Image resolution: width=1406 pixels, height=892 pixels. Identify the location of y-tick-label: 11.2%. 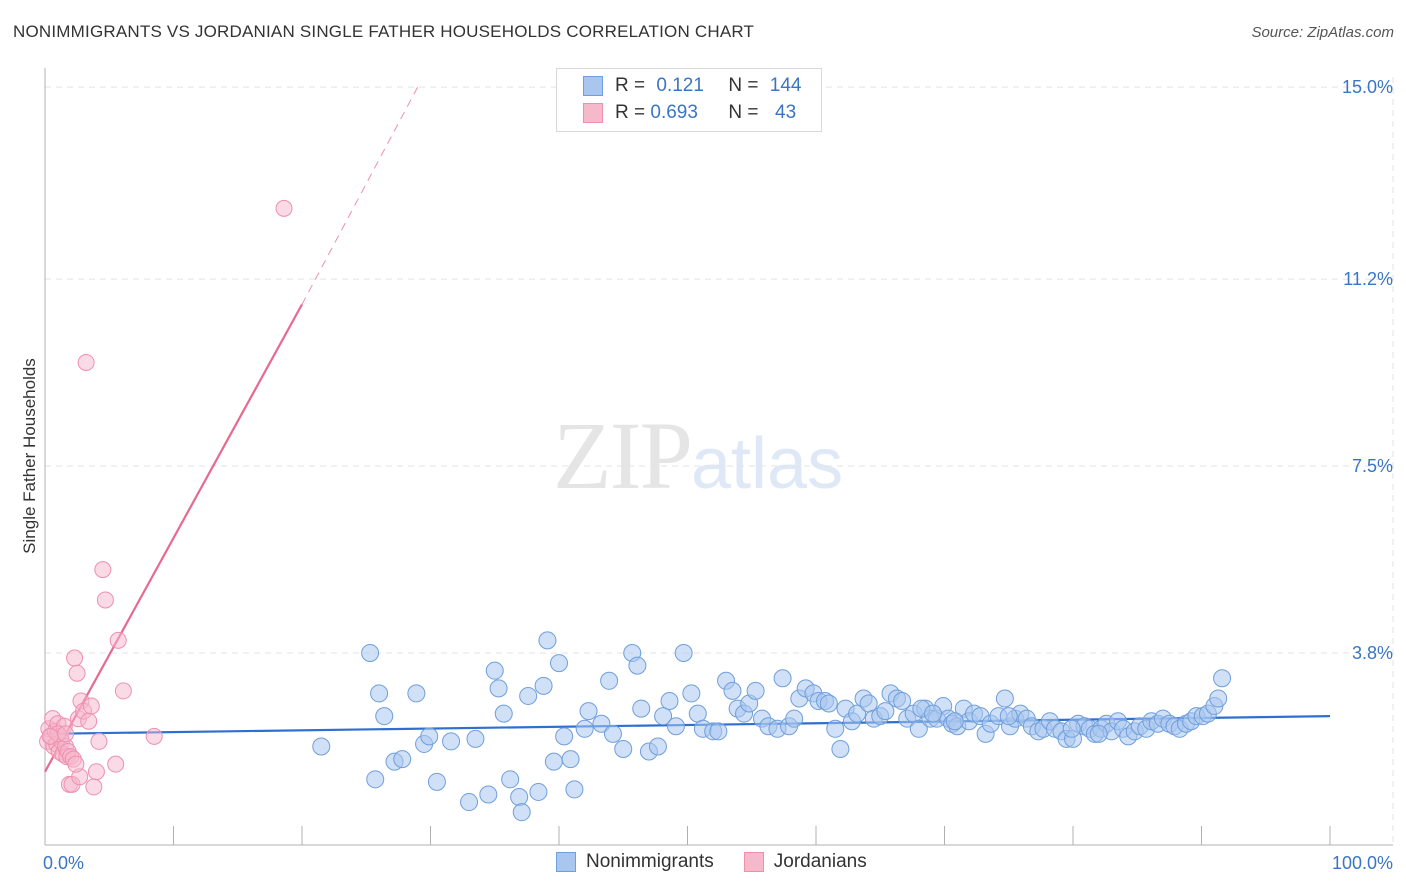
(1368, 279).